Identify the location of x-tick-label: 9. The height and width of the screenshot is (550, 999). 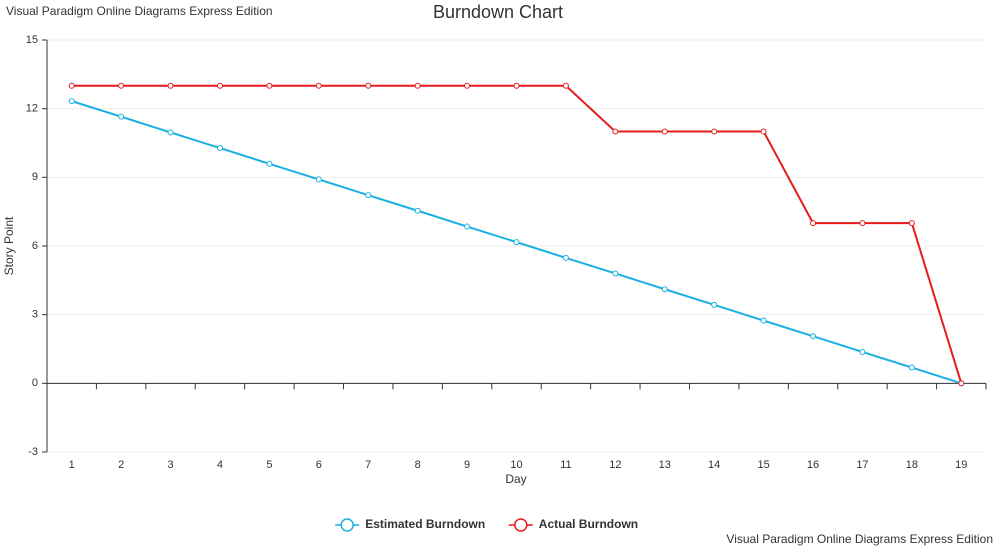
(467, 465).